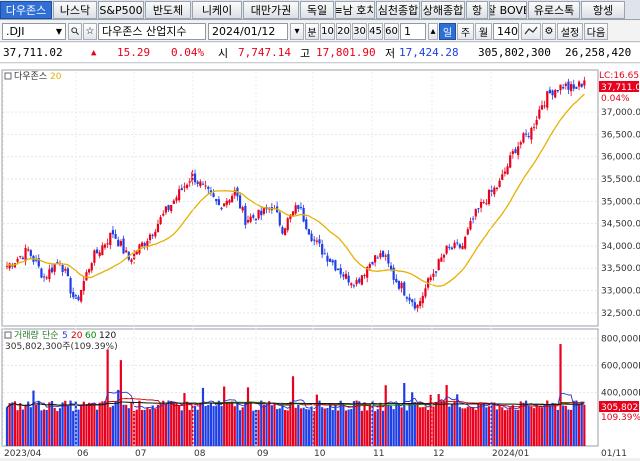 The width and height of the screenshot is (640, 461). Describe the element at coordinates (312, 31) in the screenshot. I see `minute-button: 분` at that location.